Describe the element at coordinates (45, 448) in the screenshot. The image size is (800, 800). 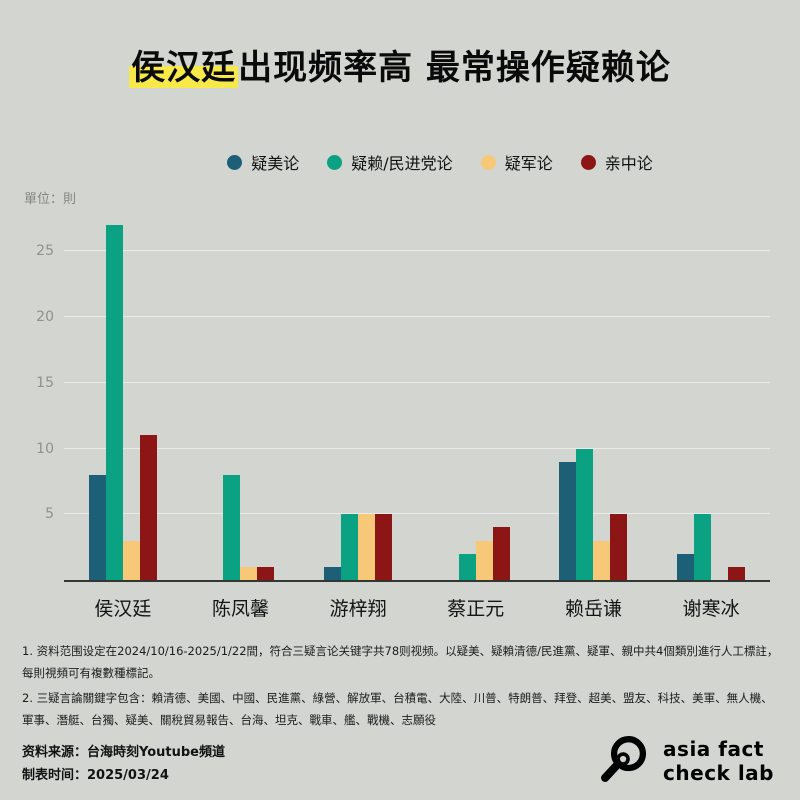
I see `y-tick-label: 10` at that location.